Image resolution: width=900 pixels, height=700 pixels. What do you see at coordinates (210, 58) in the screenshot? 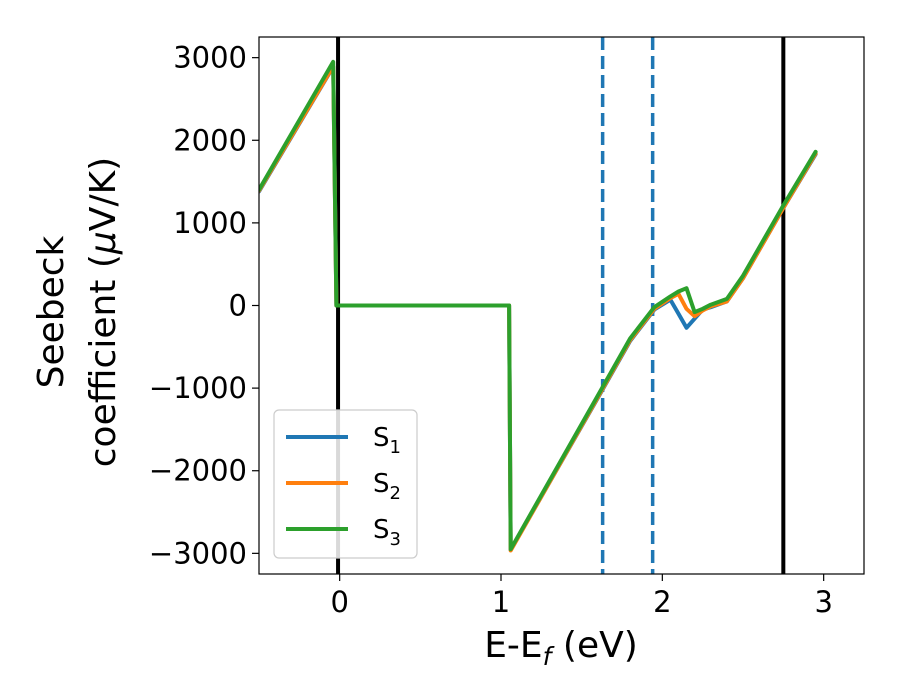
I see `y-tick-label: 3000` at bounding box center [210, 58].